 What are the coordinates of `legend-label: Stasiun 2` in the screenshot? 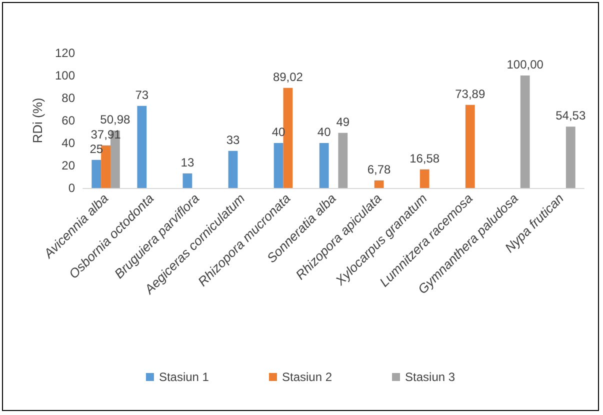 It's located at (307, 377).